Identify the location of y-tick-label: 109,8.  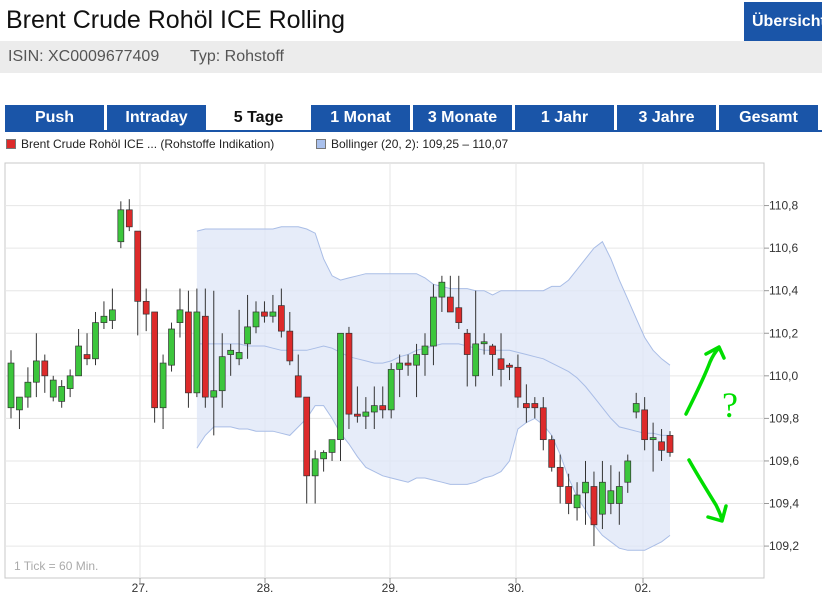
(784, 418).